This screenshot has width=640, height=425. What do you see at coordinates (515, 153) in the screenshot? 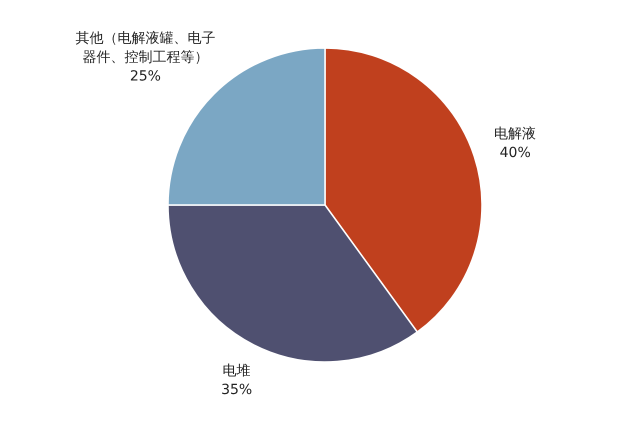
I see `data-label: 40%` at bounding box center [515, 153].